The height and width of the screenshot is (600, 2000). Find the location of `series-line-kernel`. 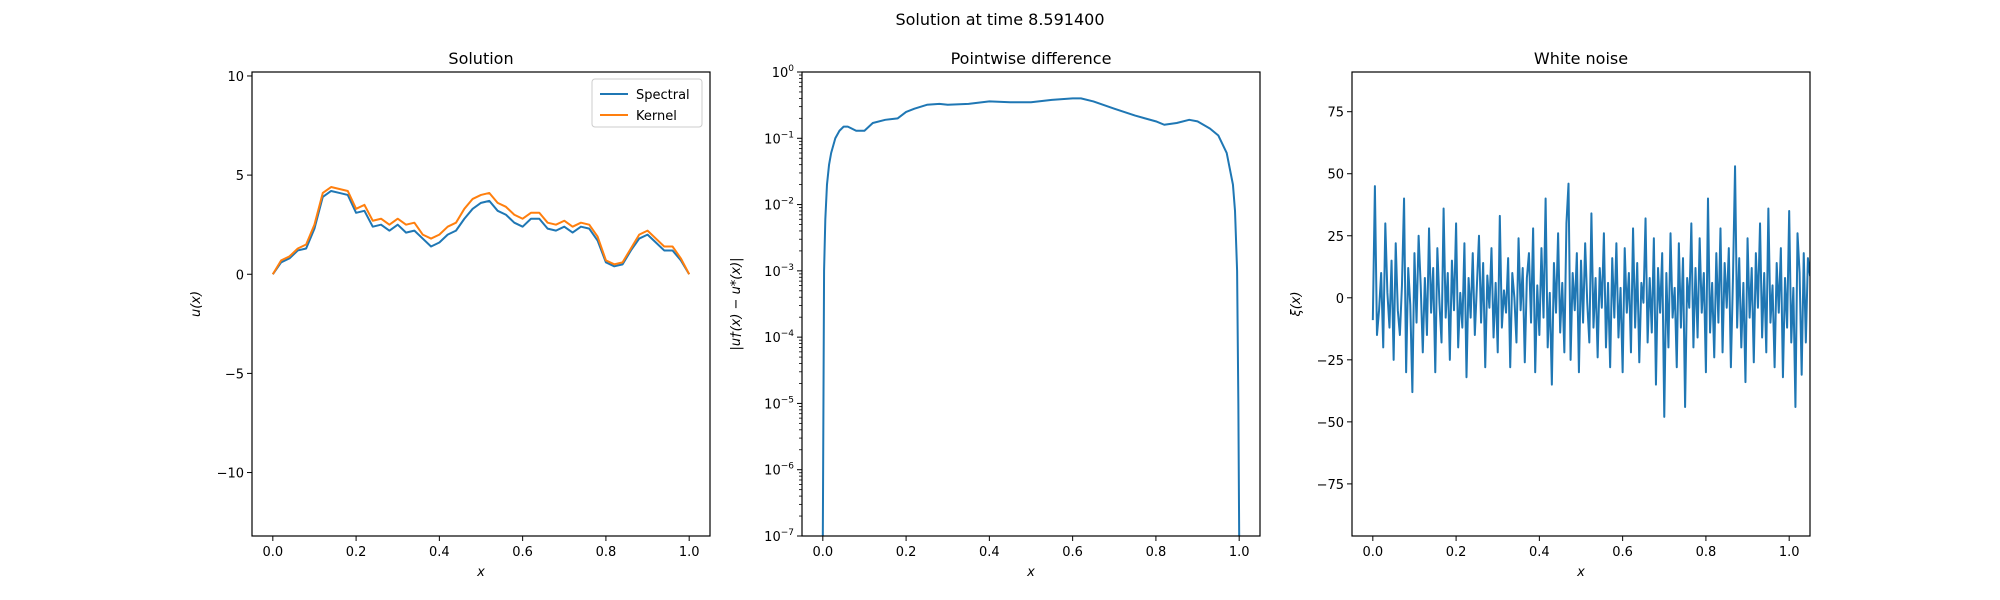

series-line-kernel is located at coordinates (481, 230).